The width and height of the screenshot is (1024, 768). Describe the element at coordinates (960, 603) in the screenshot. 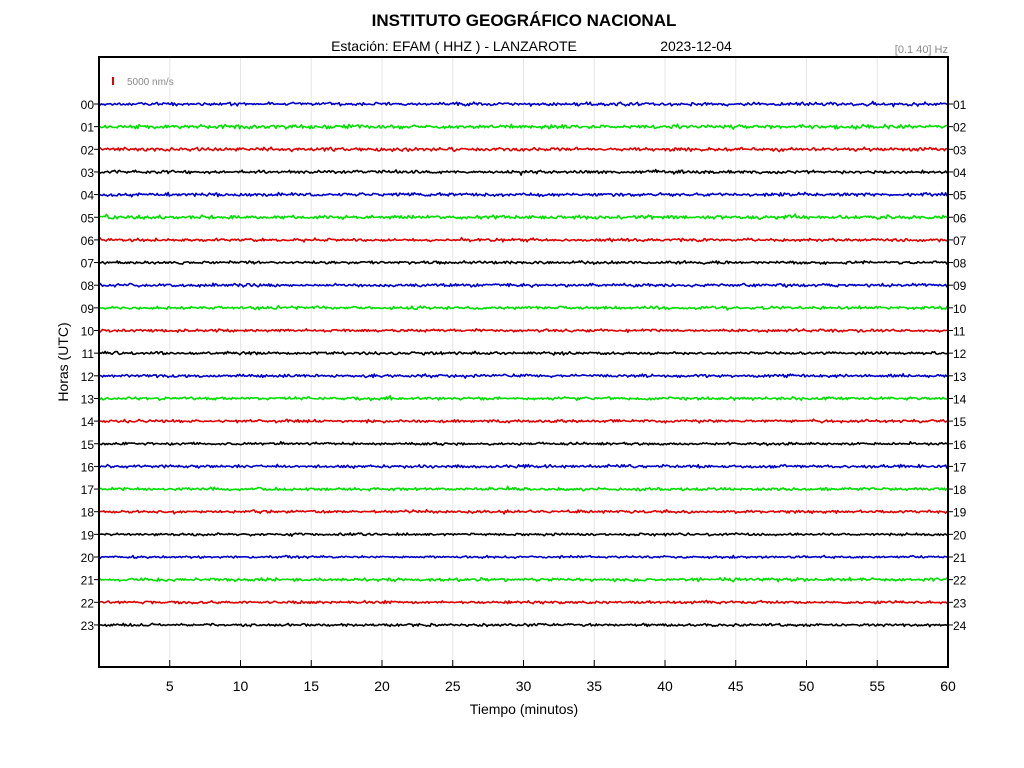

I see `right-hour-label: 23` at that location.